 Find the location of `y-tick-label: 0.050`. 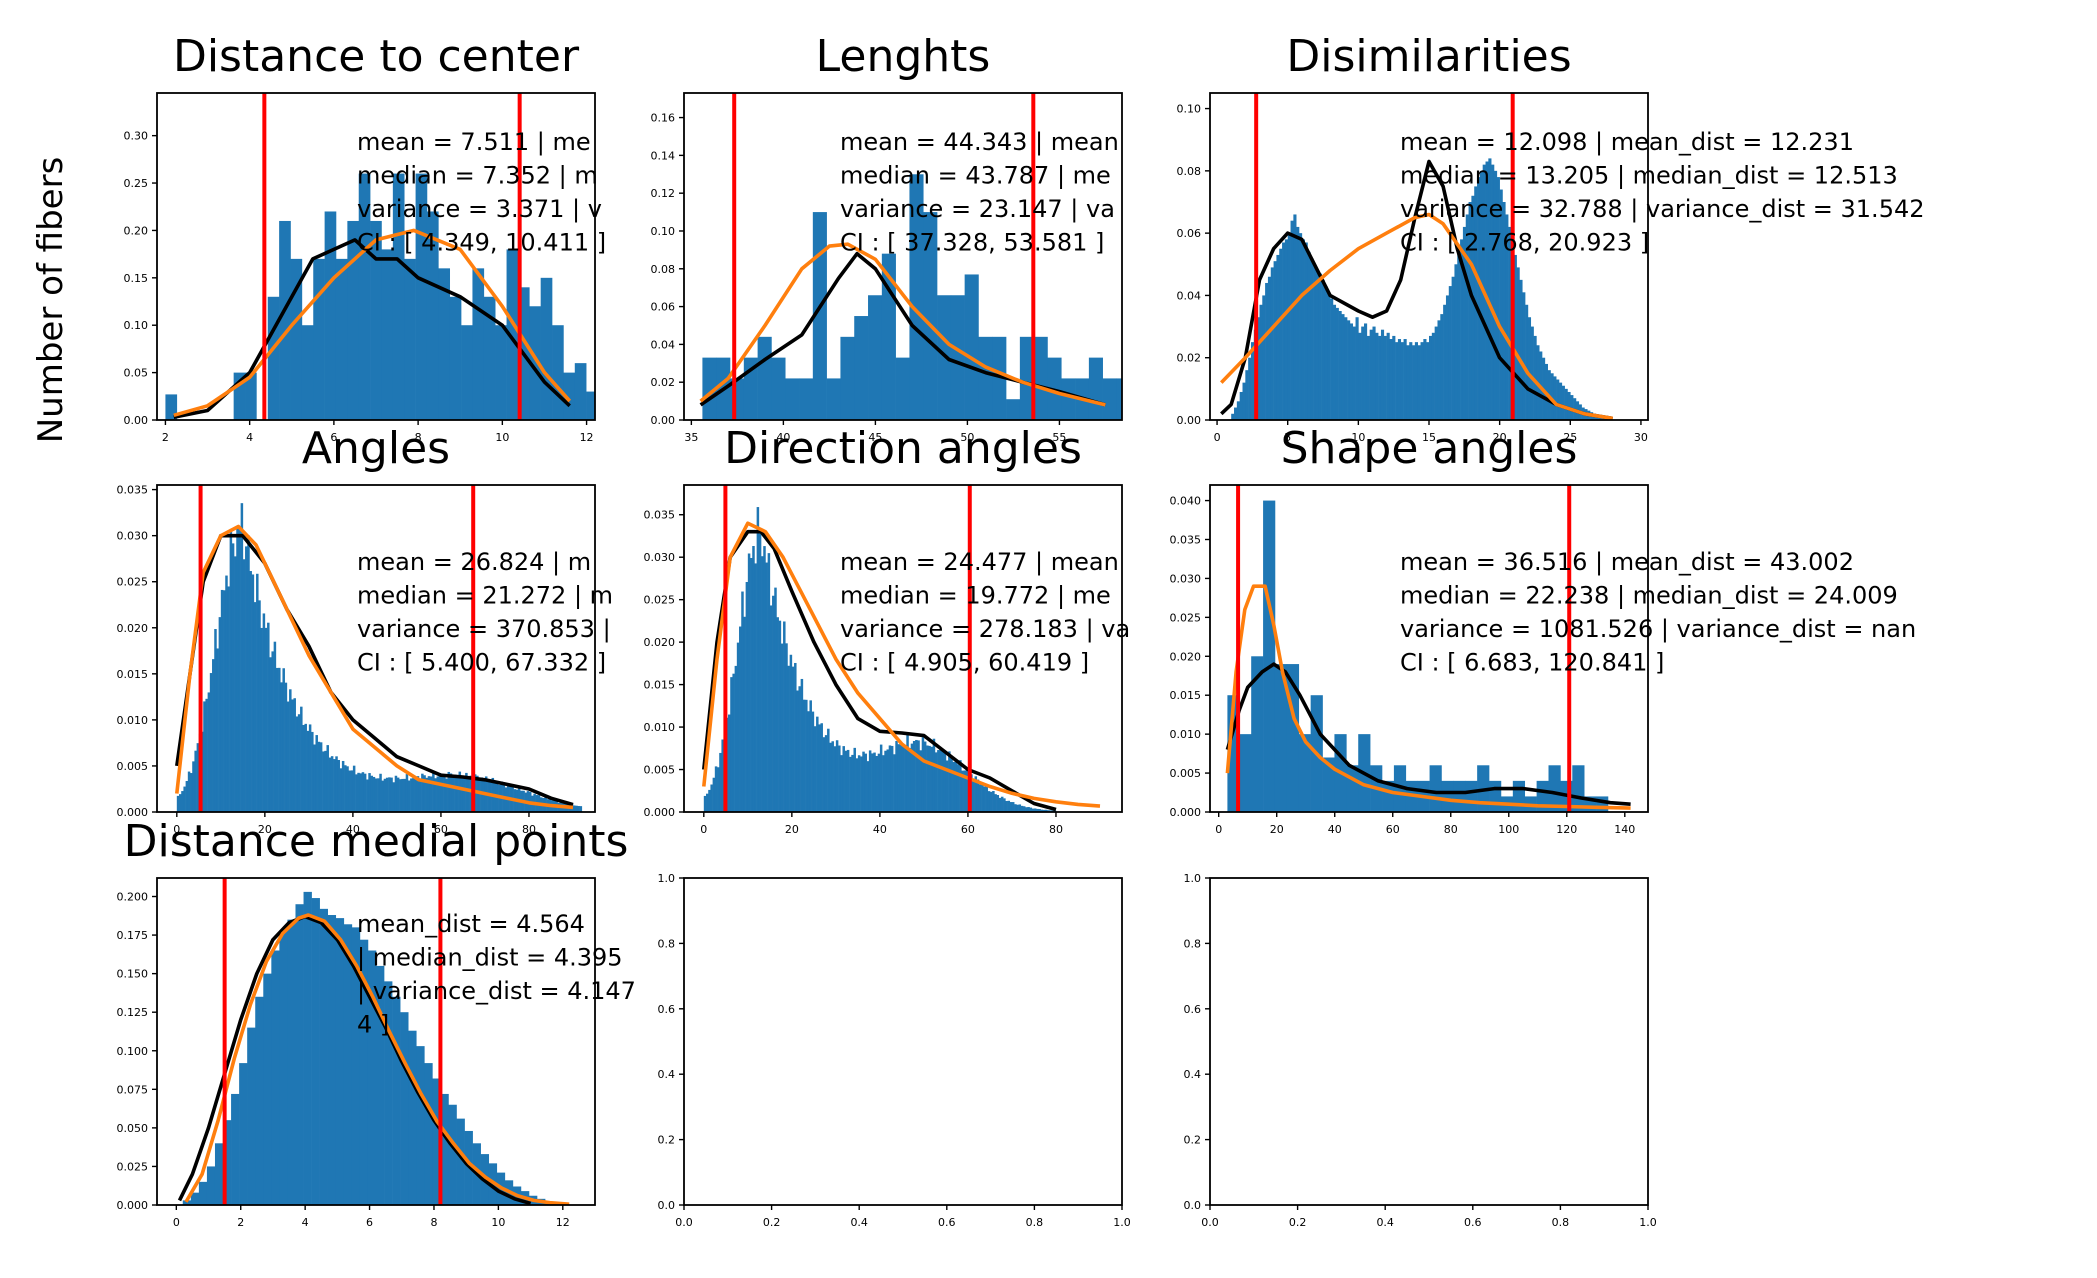

y-tick-label: 0.050 is located at coordinates (133, 1128).